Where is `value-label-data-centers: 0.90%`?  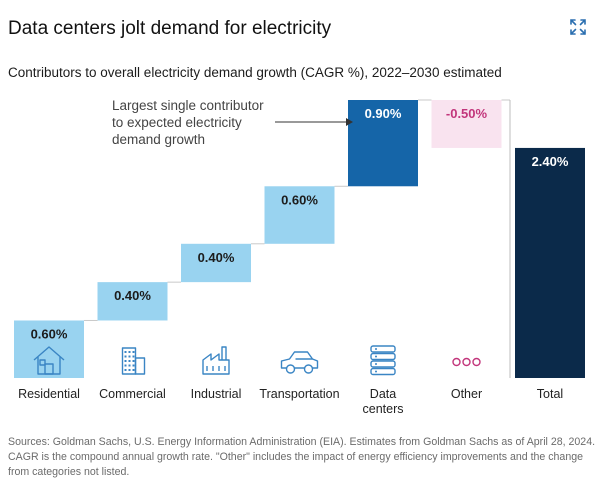 value-label-data-centers: 0.90% is located at coordinates (383, 113).